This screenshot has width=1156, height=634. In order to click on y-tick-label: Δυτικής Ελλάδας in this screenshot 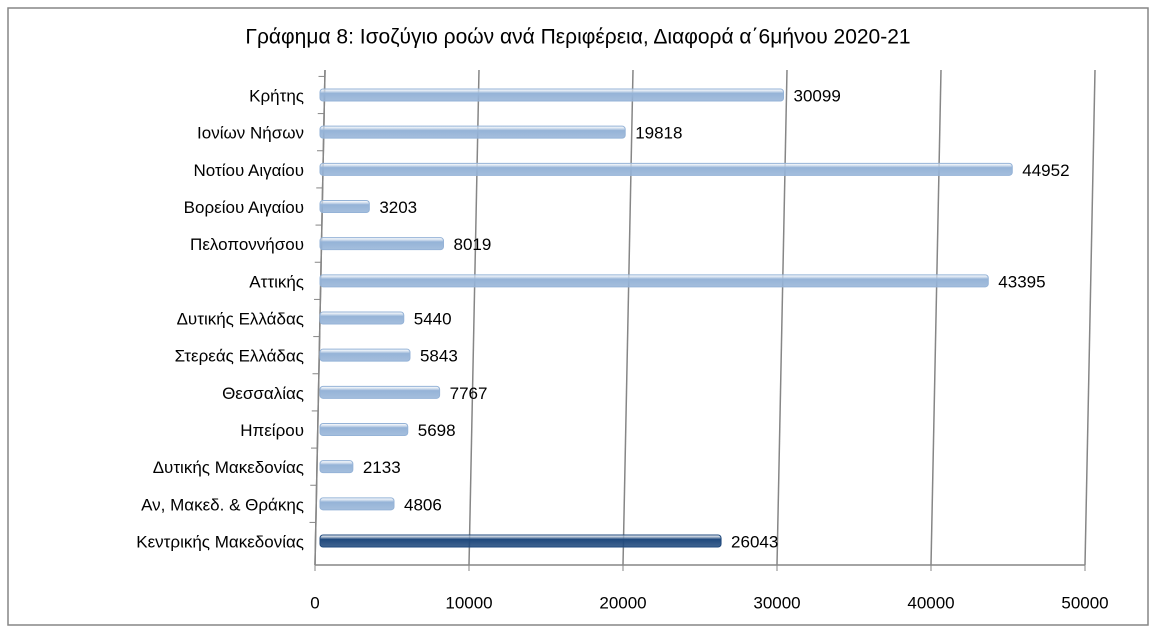, I will do `click(240, 318)`.